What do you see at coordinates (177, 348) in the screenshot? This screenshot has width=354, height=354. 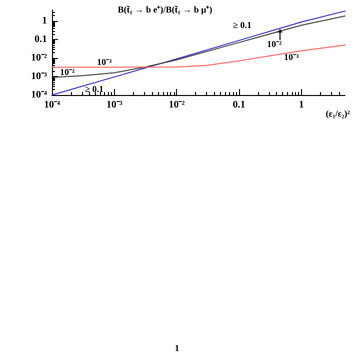 I see `text: 1` at bounding box center [177, 348].